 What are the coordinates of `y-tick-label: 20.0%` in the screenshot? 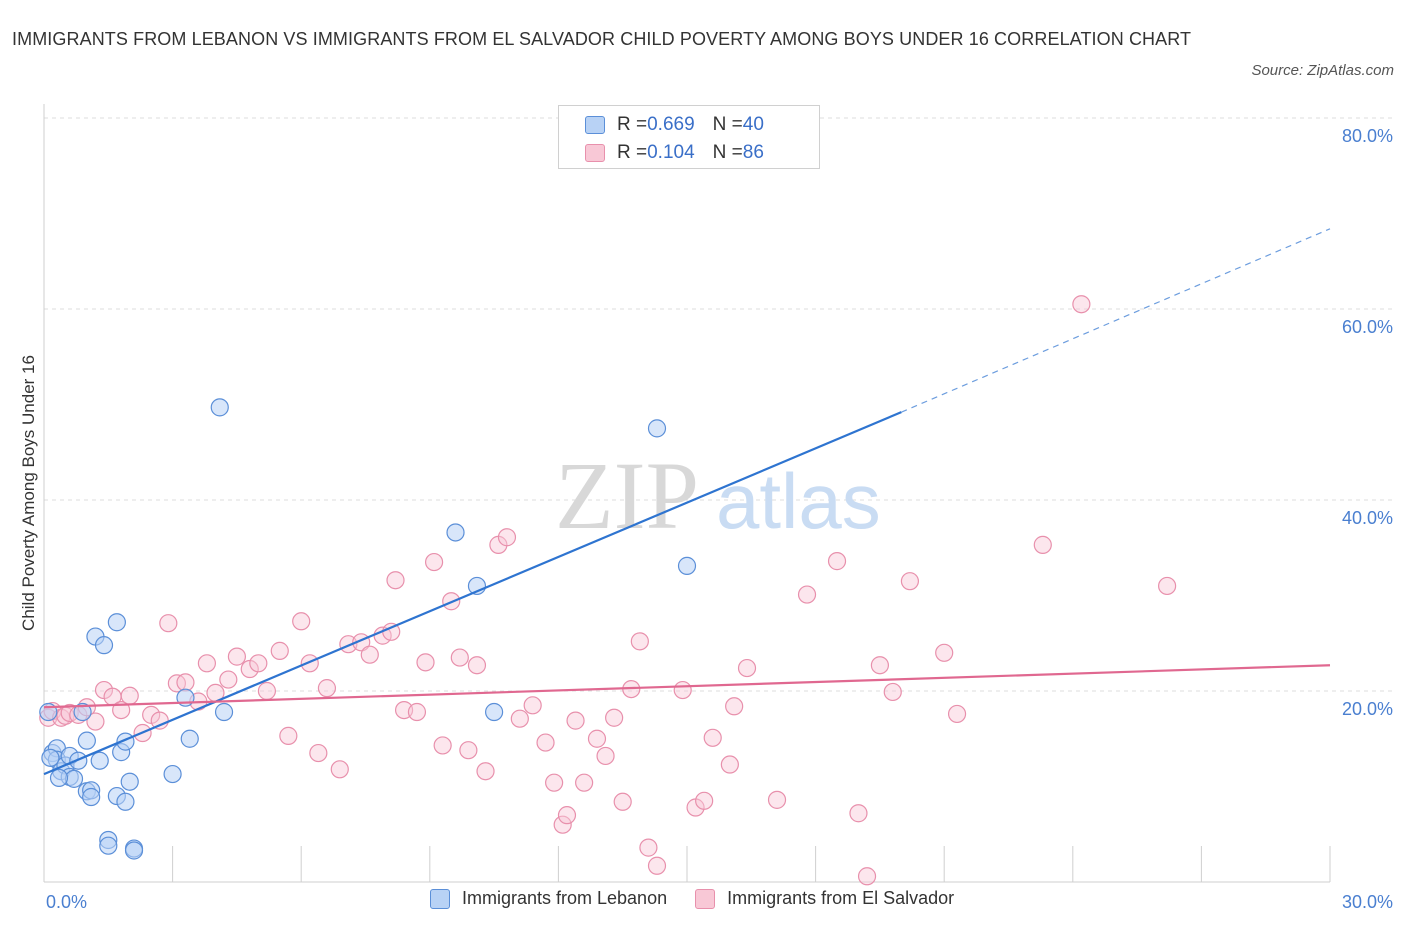 It's located at (1367, 709).